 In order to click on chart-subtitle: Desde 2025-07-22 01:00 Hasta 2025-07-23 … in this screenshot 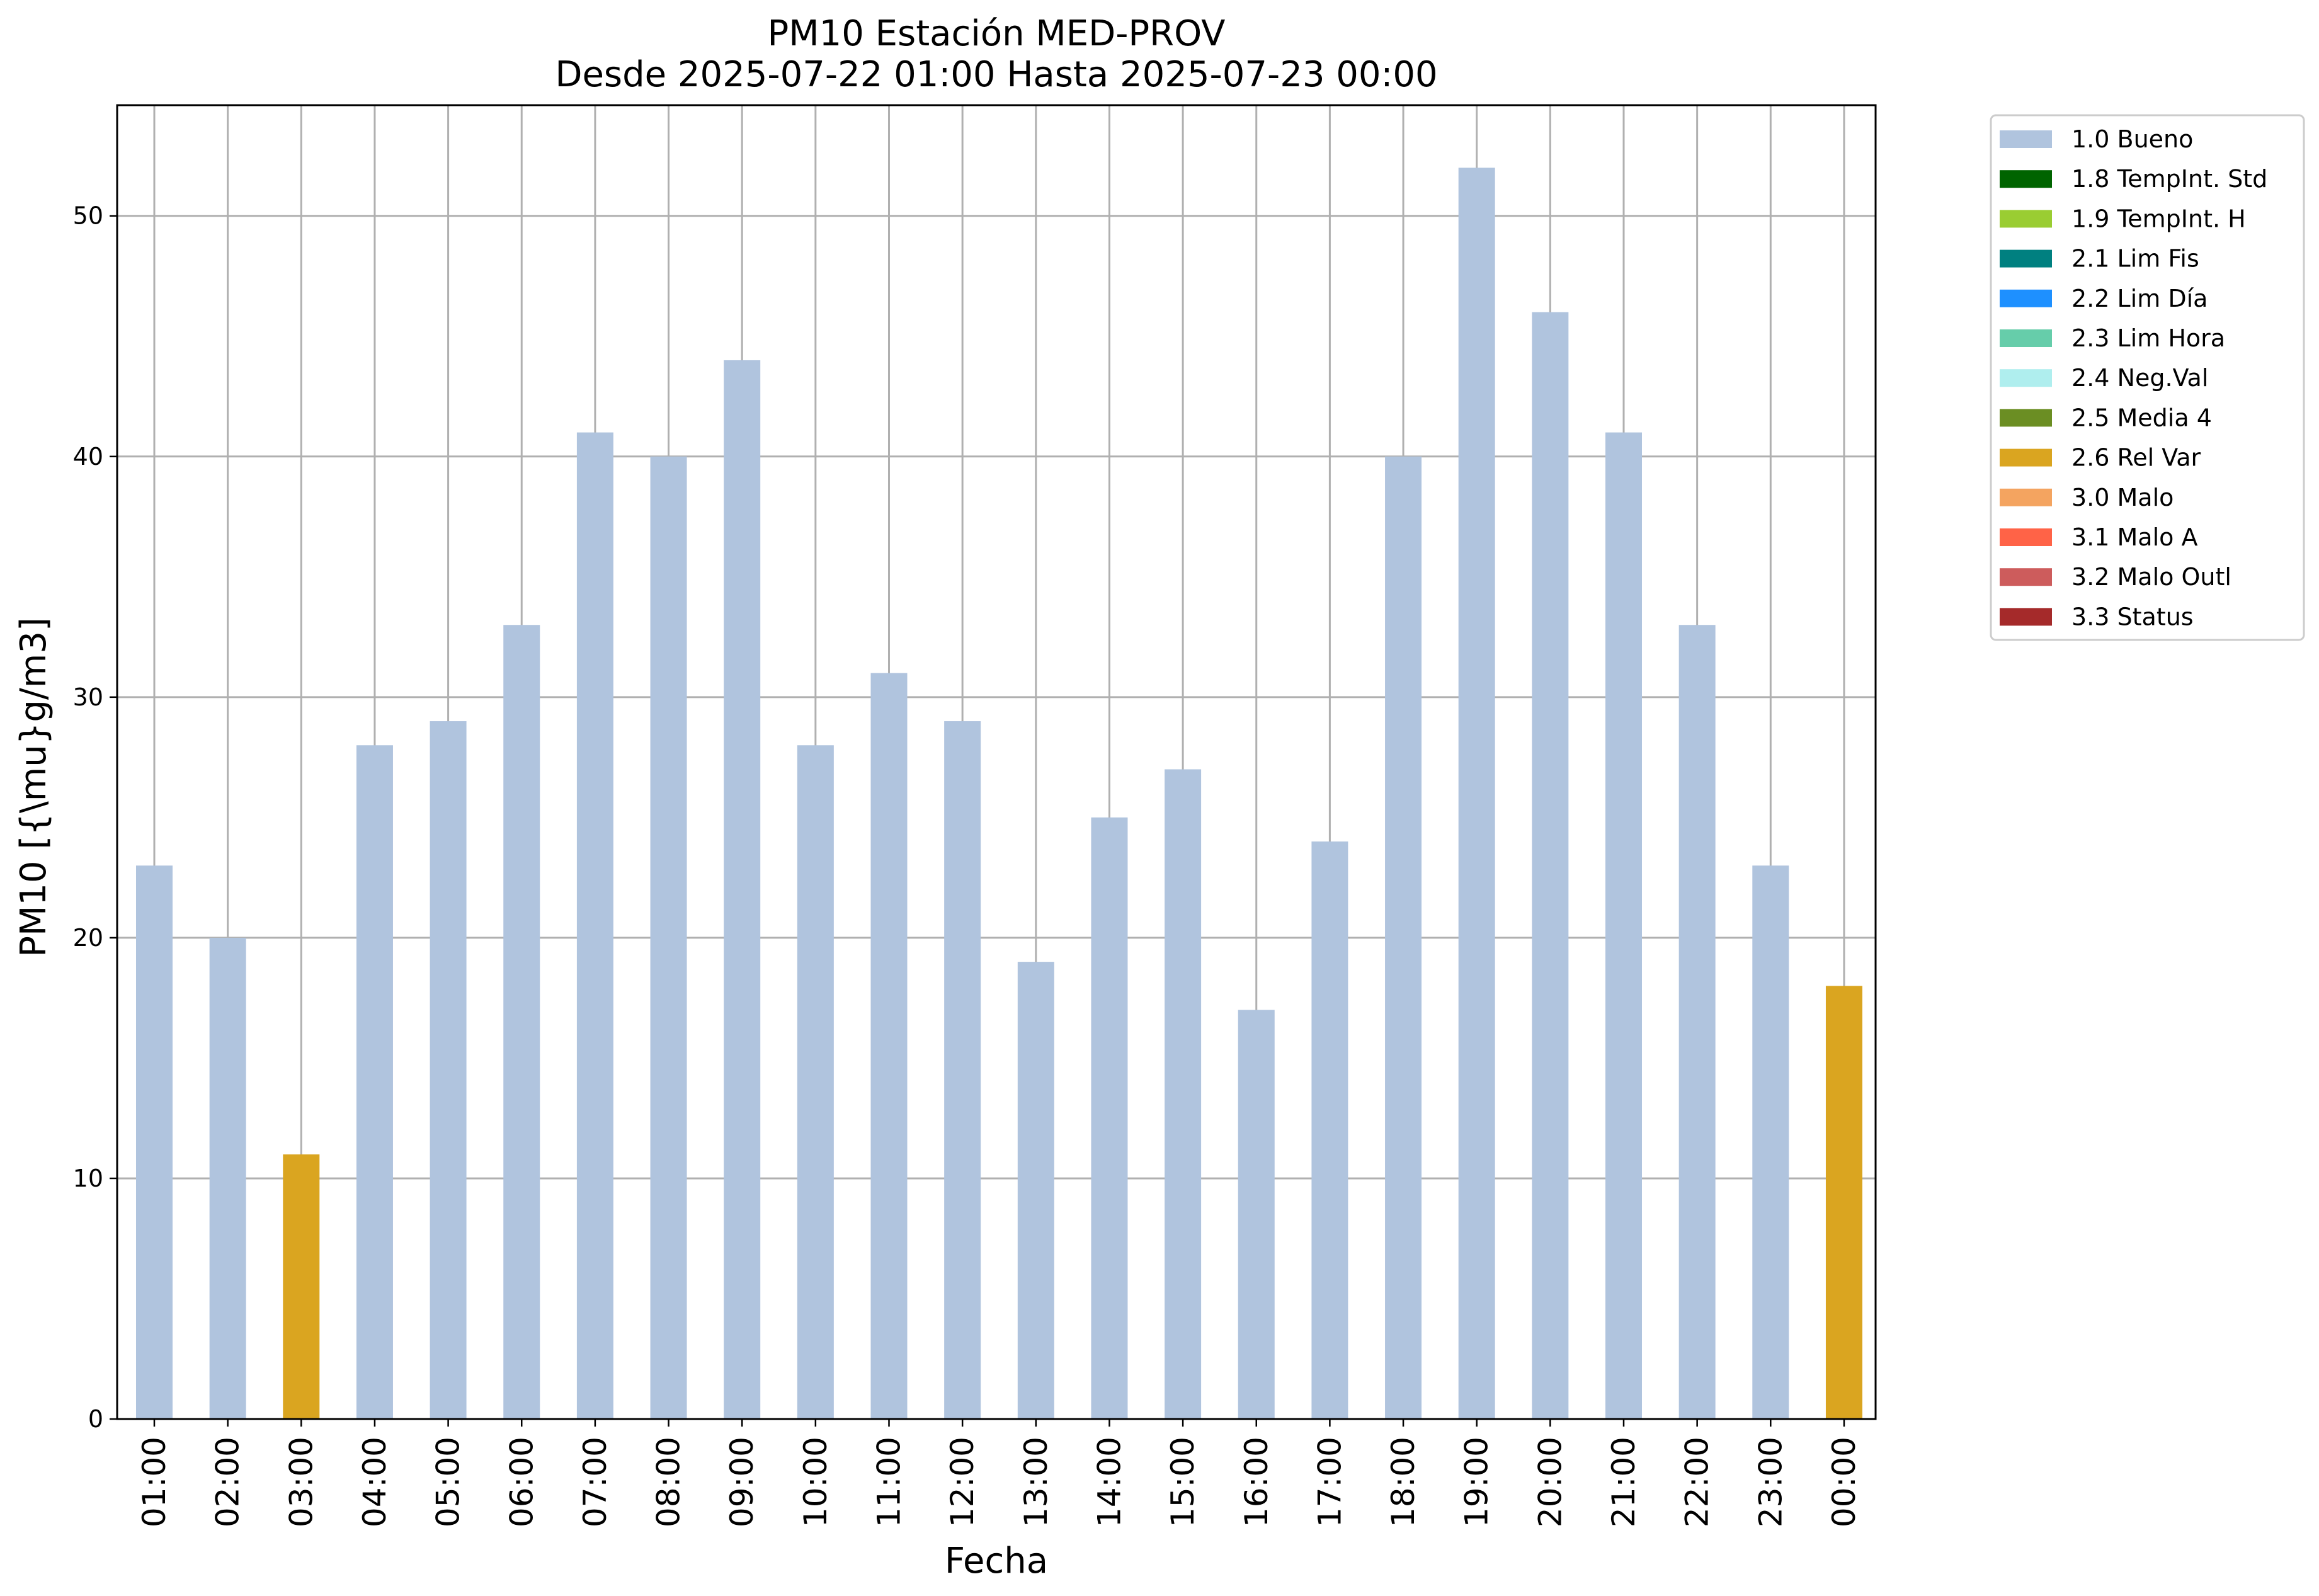, I will do `click(996, 74)`.